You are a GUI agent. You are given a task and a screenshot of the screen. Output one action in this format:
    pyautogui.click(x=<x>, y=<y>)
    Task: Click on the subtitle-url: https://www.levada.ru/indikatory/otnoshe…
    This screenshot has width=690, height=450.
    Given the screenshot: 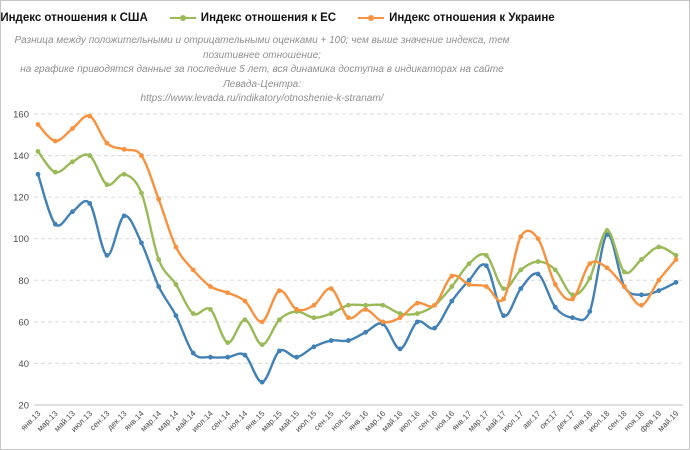 What is the action you would take?
    pyautogui.click(x=262, y=98)
    